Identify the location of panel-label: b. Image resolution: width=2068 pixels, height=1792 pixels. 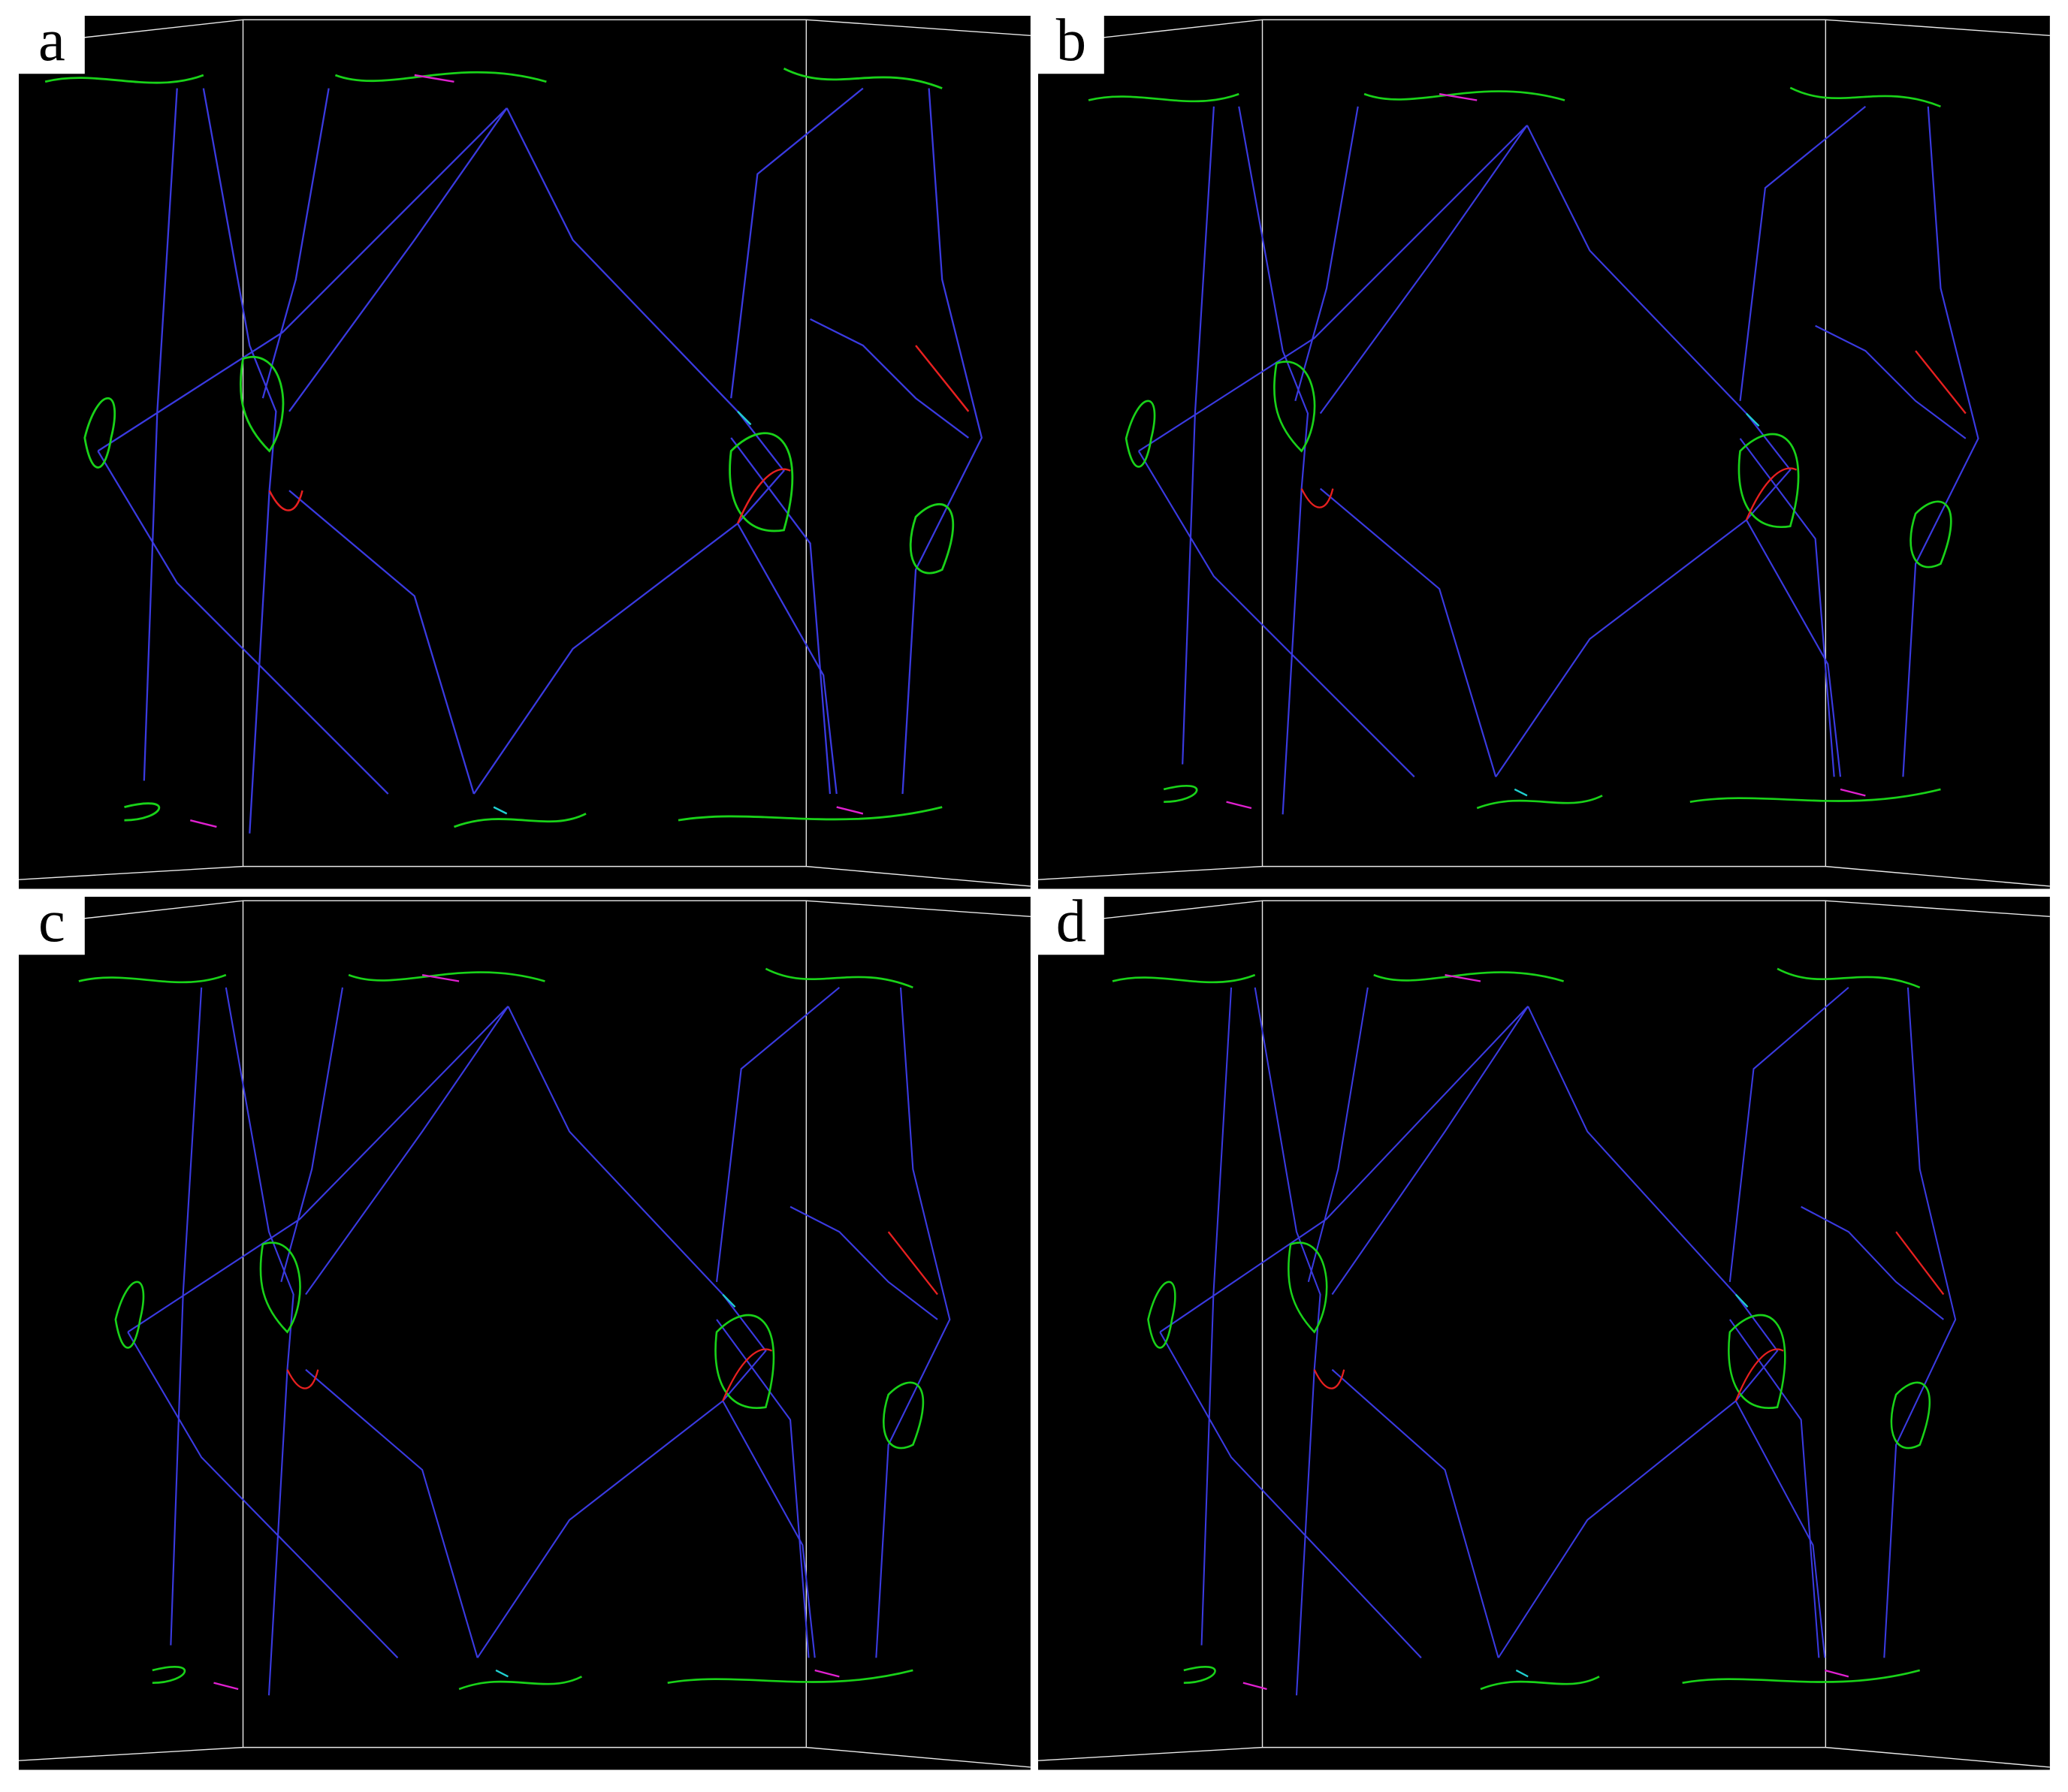
(1071, 40).